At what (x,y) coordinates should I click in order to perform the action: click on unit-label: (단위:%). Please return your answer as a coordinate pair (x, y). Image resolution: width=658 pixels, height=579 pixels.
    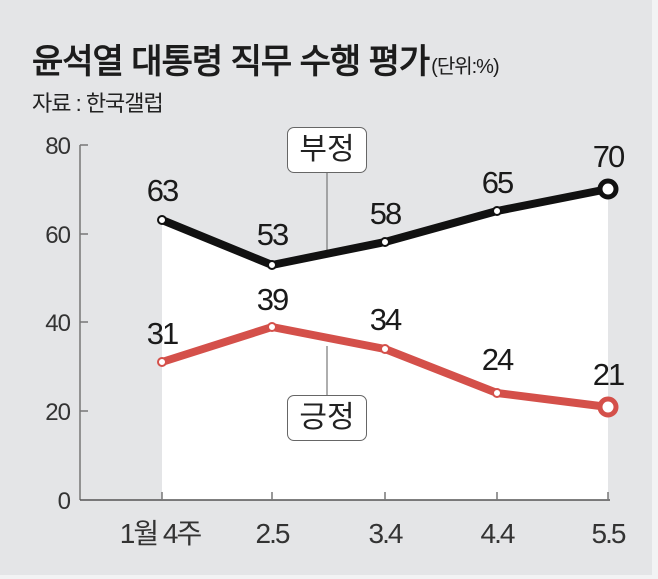
    Looking at the image, I should click on (465, 67).